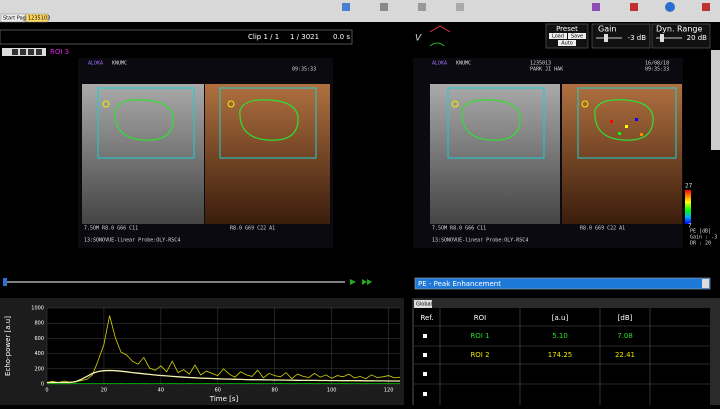  What do you see at coordinates (187, 282) in the screenshot?
I see `timeline` at bounding box center [187, 282].